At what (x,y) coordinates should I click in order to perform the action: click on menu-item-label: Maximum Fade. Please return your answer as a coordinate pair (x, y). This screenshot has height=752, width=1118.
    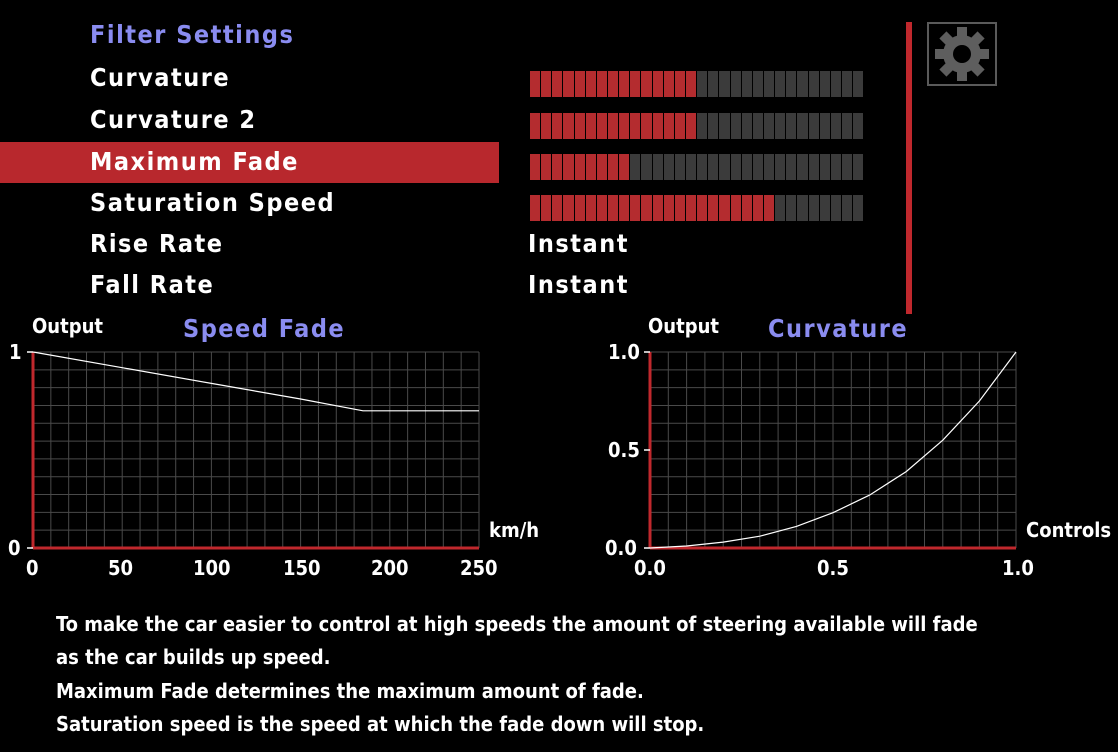
    Looking at the image, I should click on (194, 161).